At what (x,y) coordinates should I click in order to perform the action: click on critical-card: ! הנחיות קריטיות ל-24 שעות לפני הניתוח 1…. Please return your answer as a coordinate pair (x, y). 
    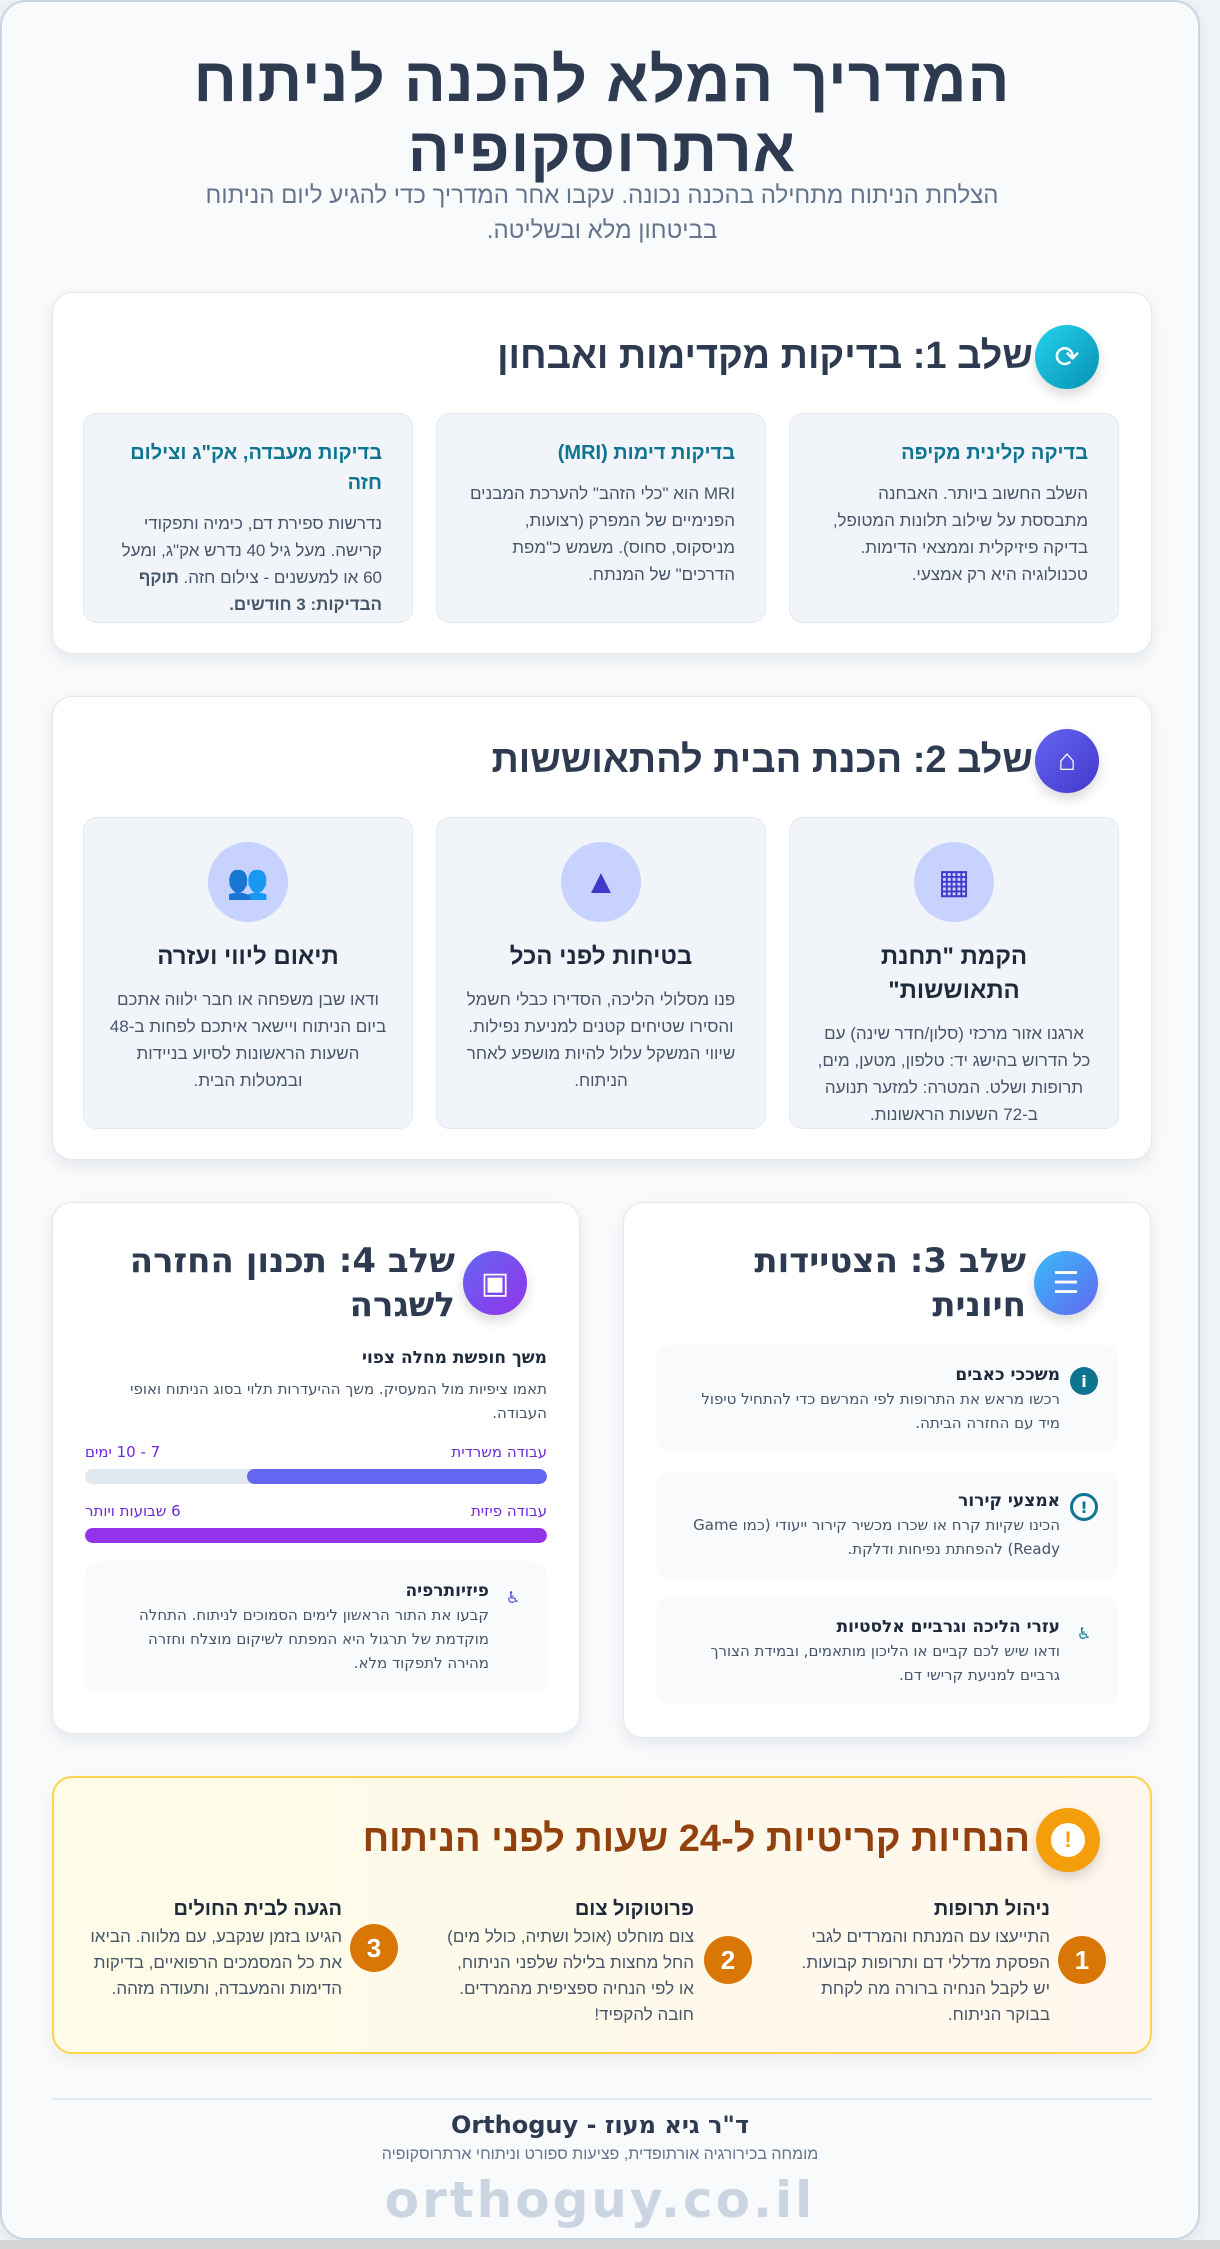
    Looking at the image, I should click on (602, 1915).